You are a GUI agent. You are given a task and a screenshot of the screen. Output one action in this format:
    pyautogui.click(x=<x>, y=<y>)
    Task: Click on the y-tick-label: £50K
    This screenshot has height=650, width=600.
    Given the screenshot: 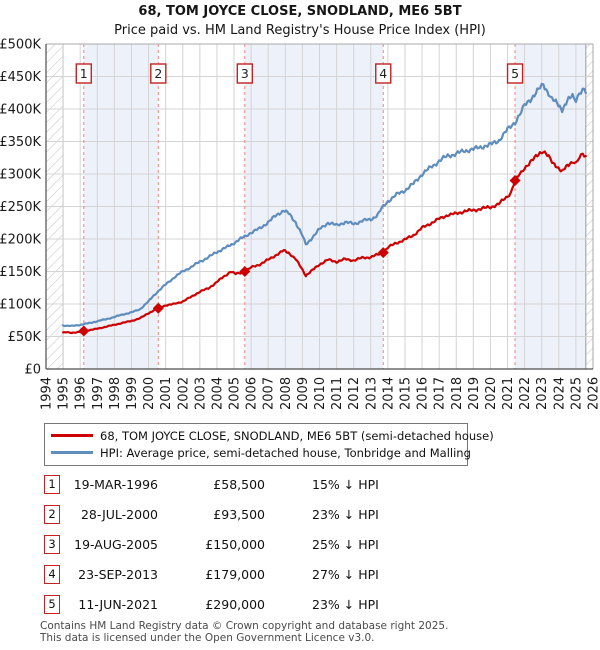 What is the action you would take?
    pyautogui.click(x=25, y=337)
    